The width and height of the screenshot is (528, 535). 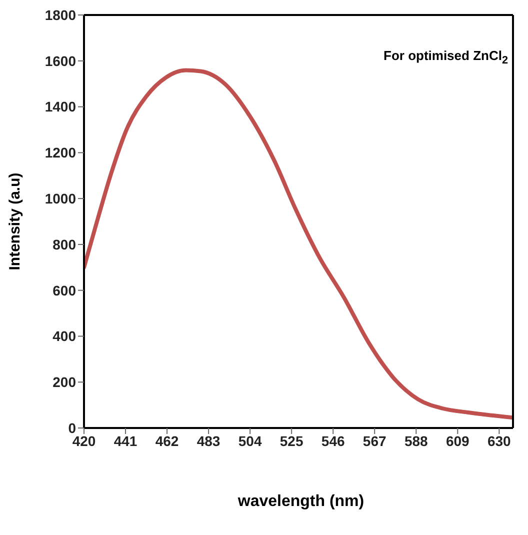 What do you see at coordinates (458, 440) in the screenshot?
I see `x-tick-label: 609` at bounding box center [458, 440].